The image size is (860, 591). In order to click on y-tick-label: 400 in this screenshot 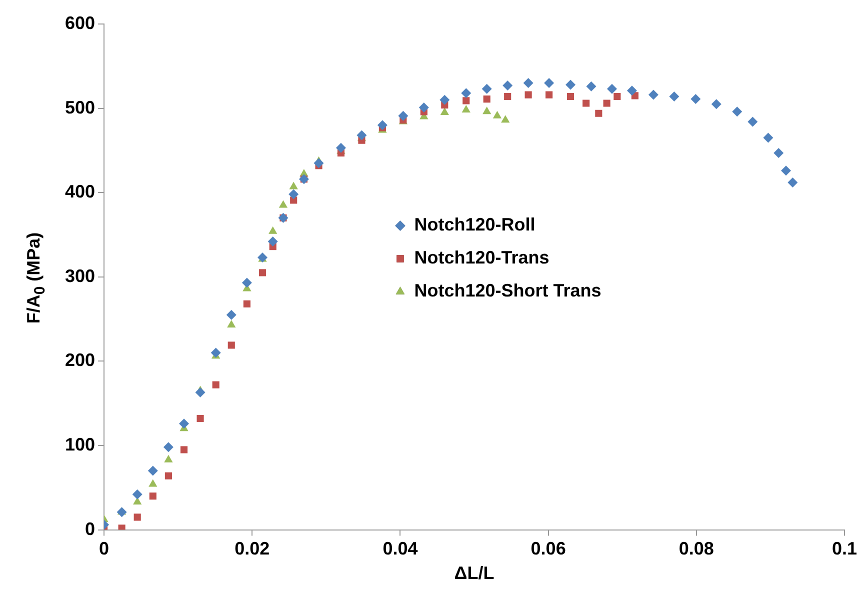, I will do `click(80, 192)`.